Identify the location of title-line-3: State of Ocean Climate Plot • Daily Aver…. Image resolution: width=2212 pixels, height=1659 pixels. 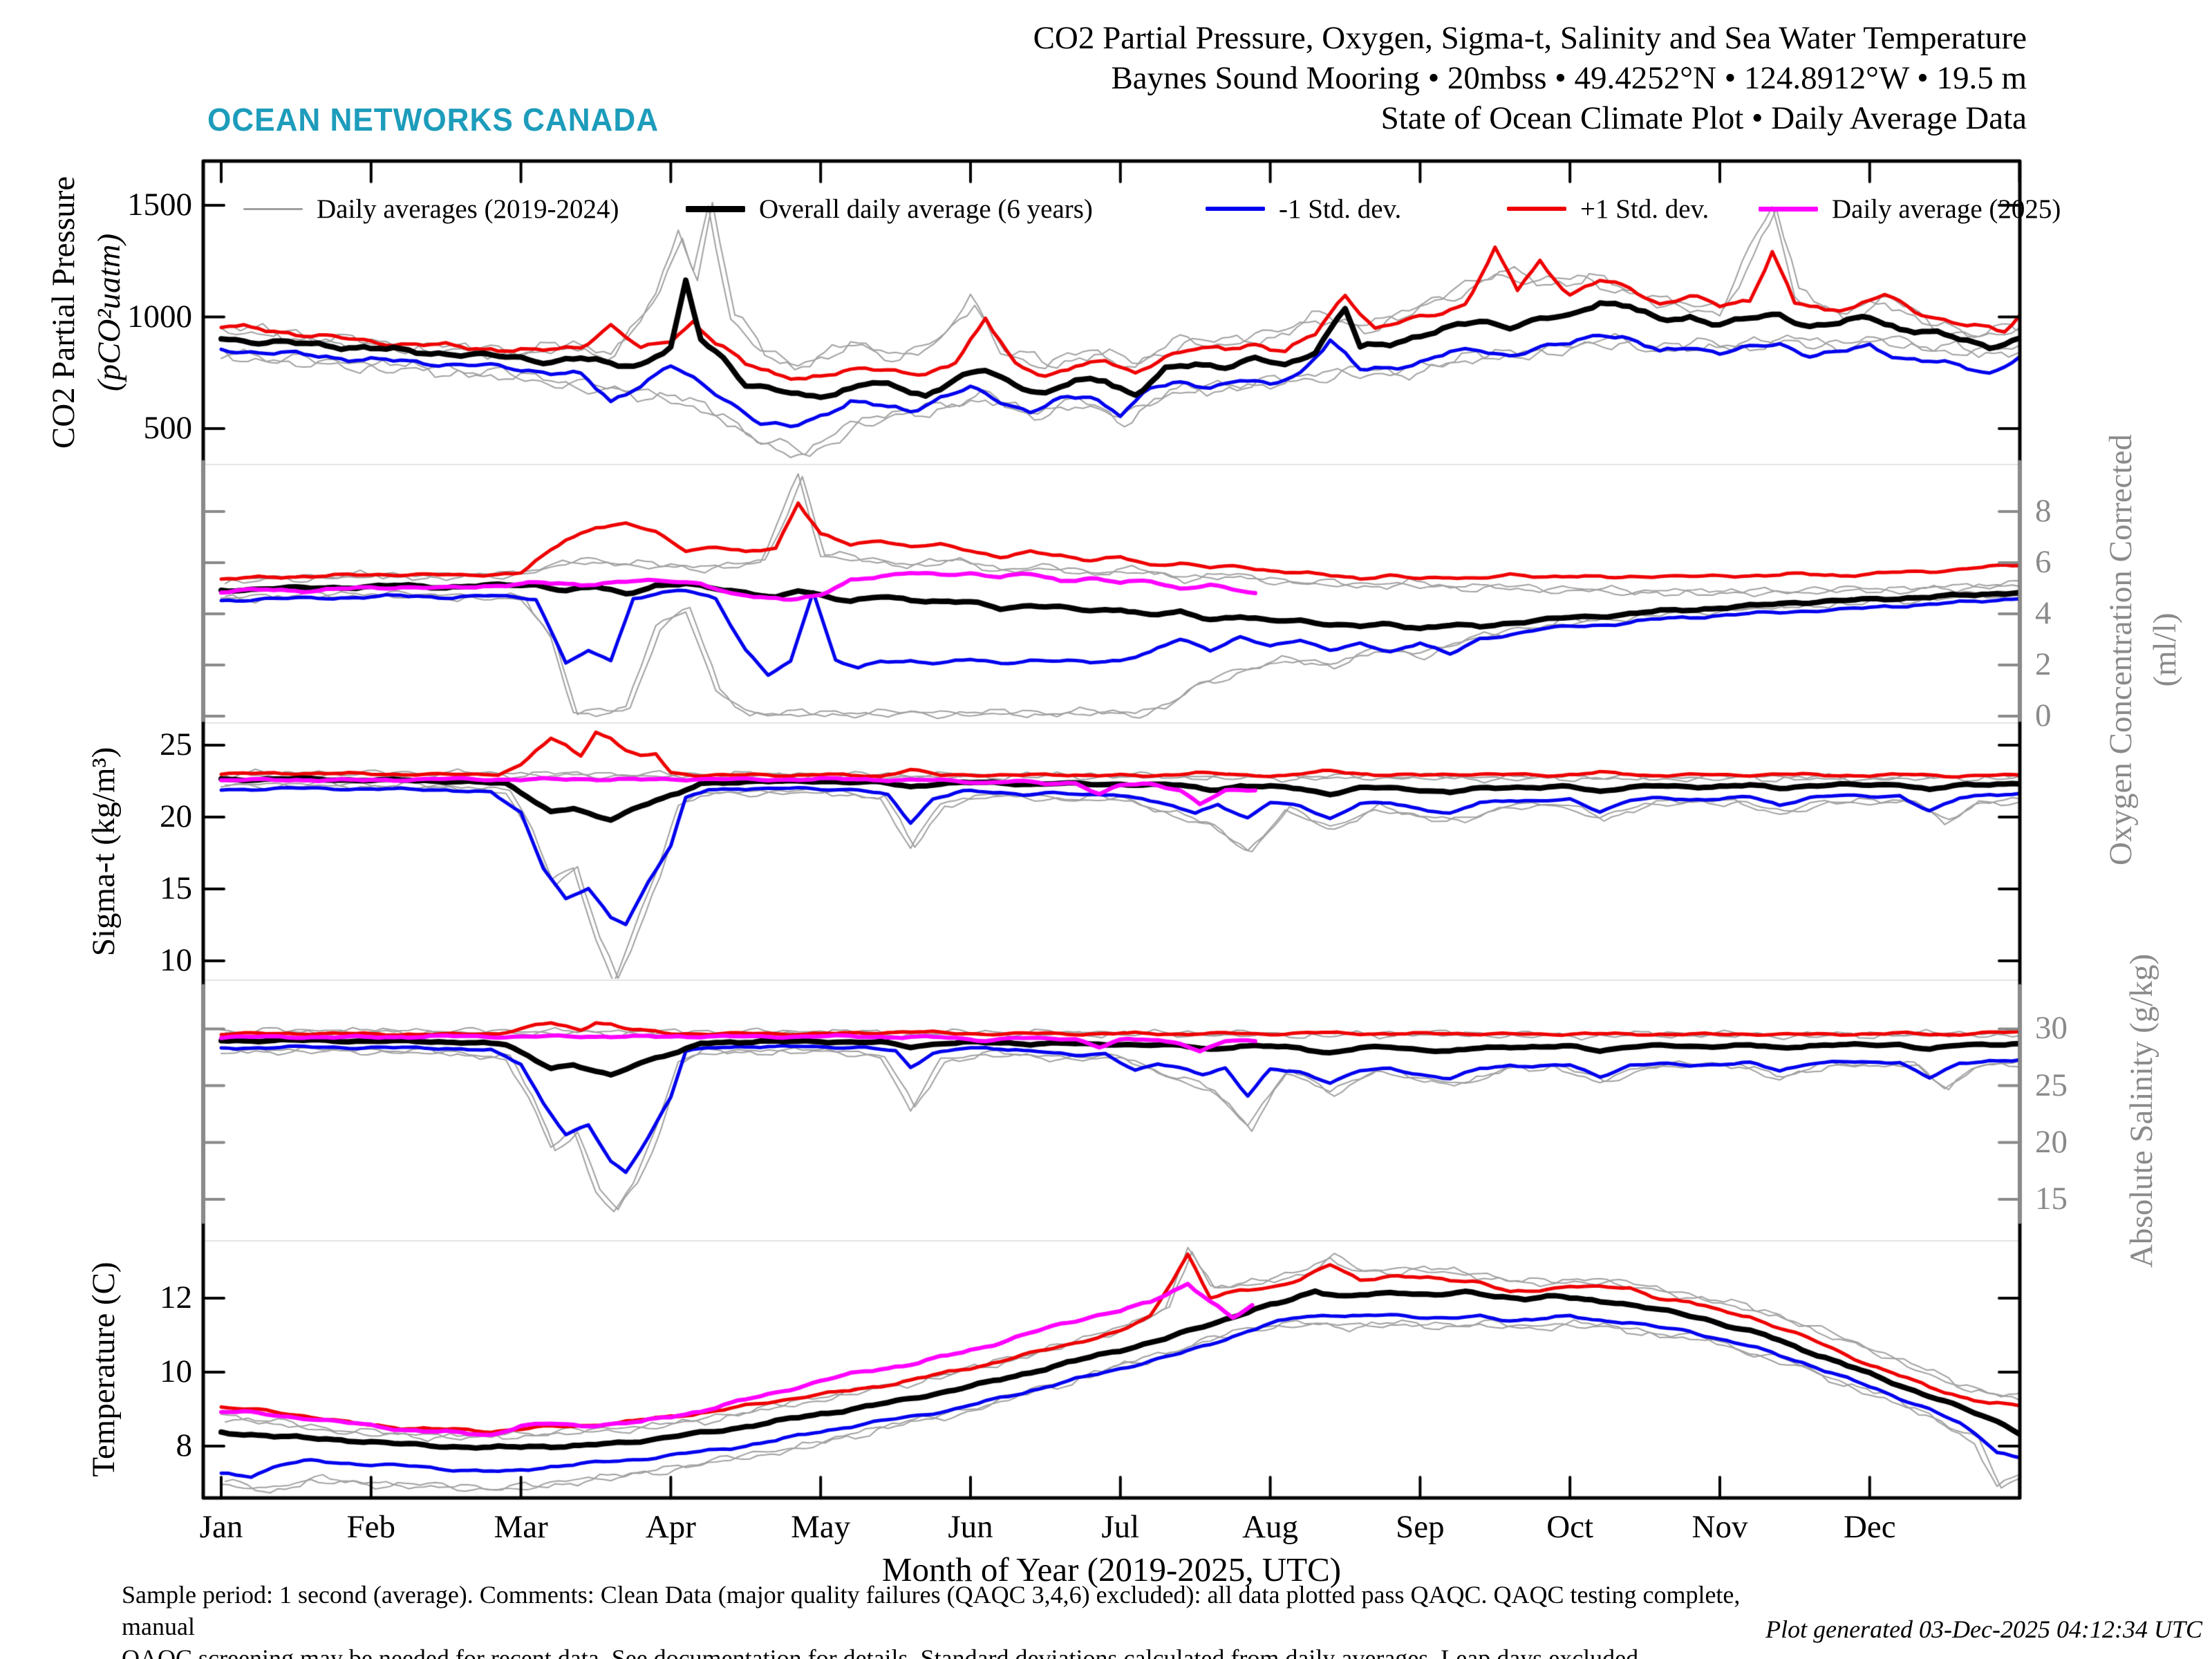
(1704, 118).